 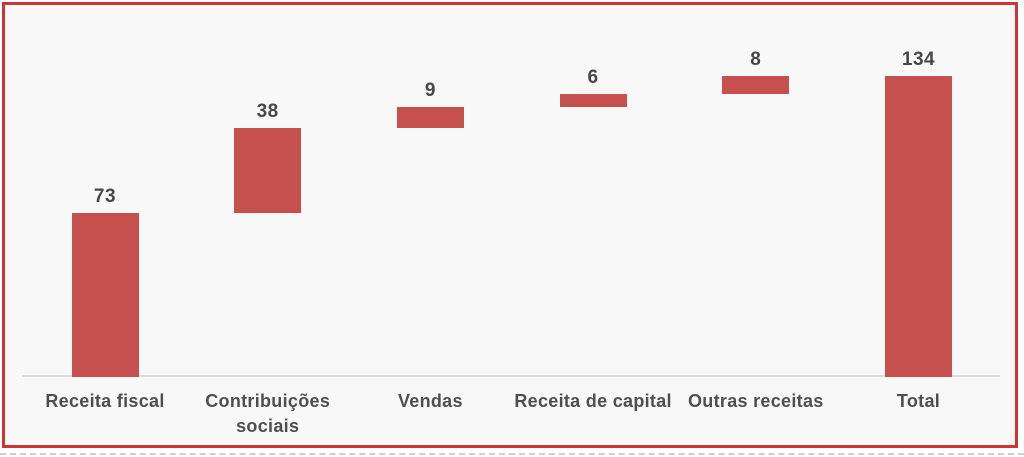 What do you see at coordinates (105, 197) in the screenshot?
I see `bar-value-label-receita-fiscal: 73` at bounding box center [105, 197].